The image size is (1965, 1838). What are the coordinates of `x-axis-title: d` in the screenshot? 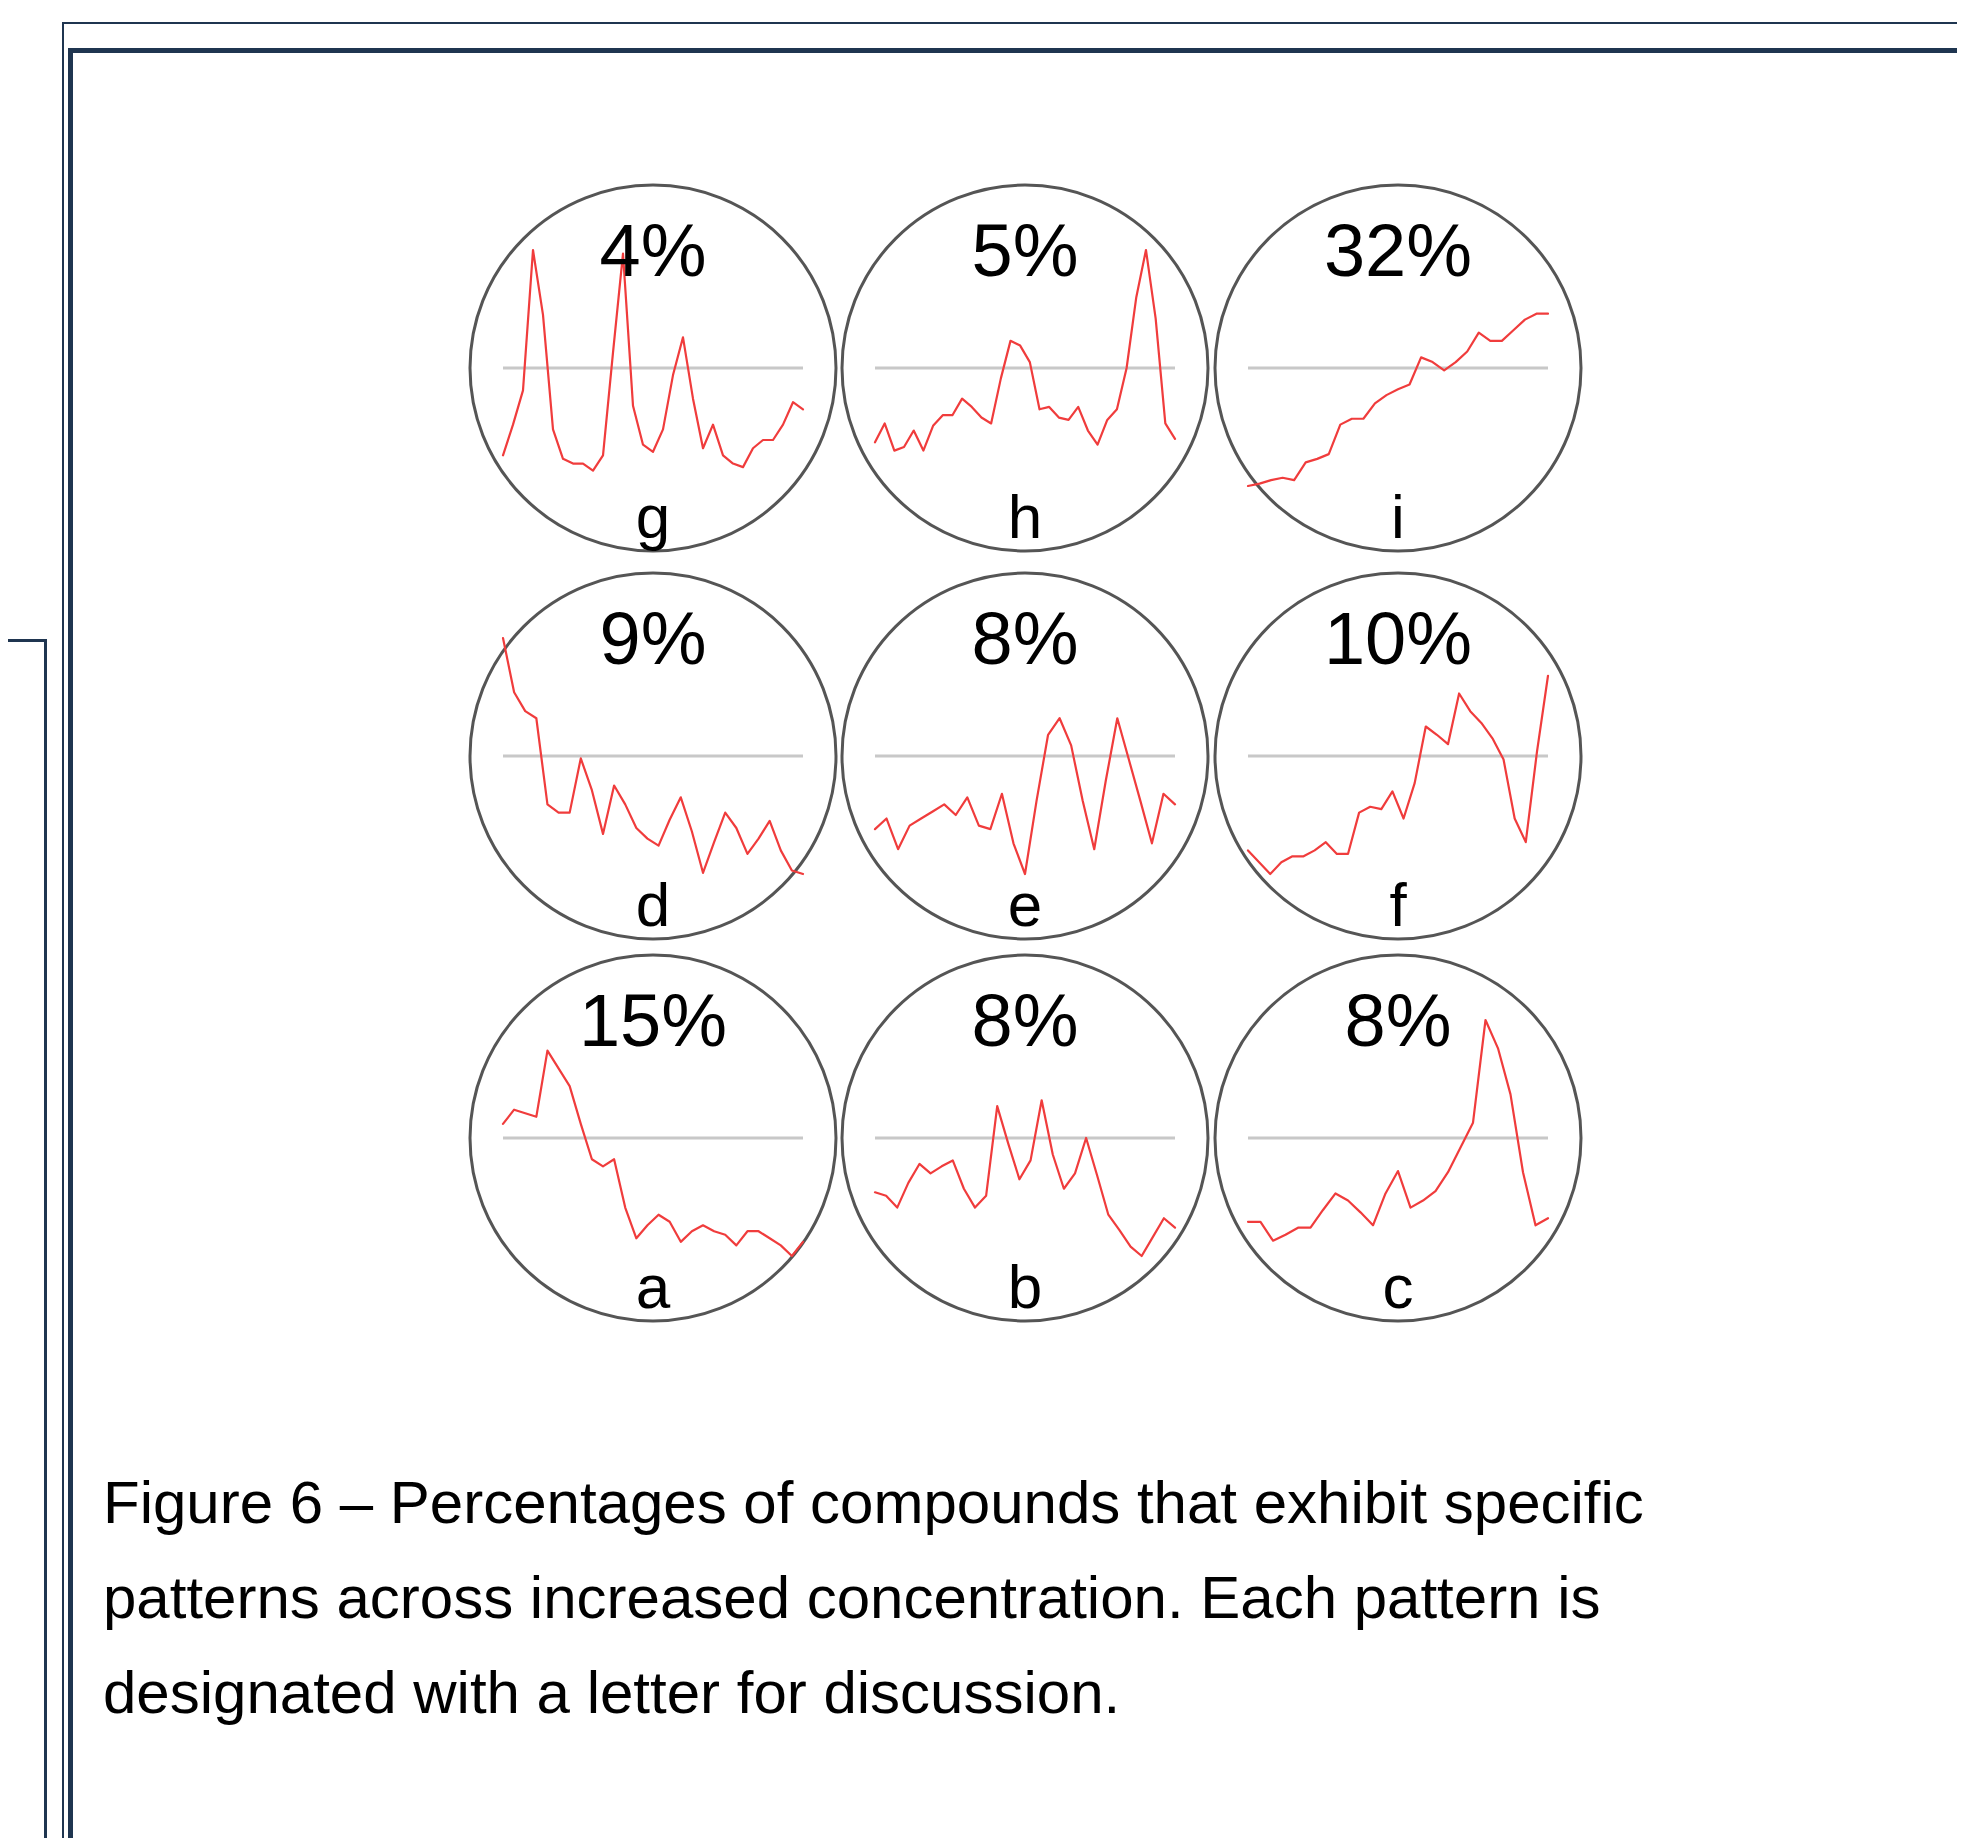 It's located at (653, 904).